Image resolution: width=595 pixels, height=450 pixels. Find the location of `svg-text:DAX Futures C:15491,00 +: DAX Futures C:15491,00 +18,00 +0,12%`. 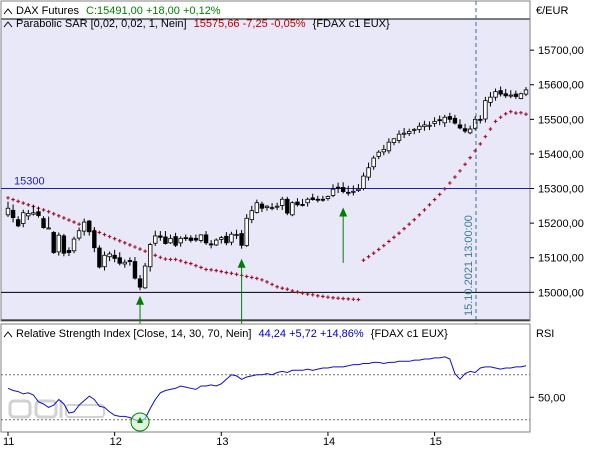

svg-text:DAX Futures C:15491,00 +: DAX Futures C:15491,00 +18,00 +0,12% is located at coordinates (118, 11).